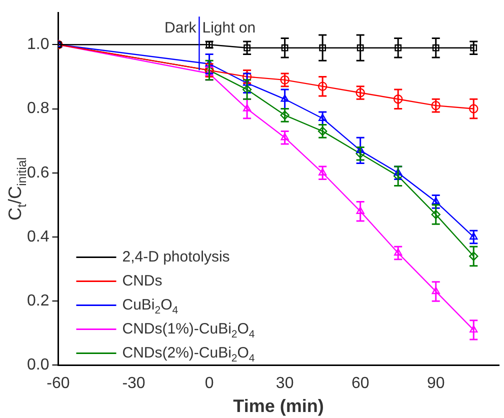  I want to click on x-tick-label: 60, so click(360, 383).